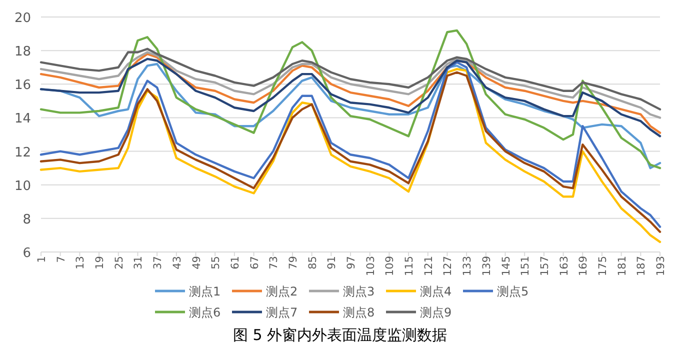 This screenshot has width=680, height=348. What do you see at coordinates (119, 263) in the screenshot?
I see `x-tick-label: 25` at bounding box center [119, 263].